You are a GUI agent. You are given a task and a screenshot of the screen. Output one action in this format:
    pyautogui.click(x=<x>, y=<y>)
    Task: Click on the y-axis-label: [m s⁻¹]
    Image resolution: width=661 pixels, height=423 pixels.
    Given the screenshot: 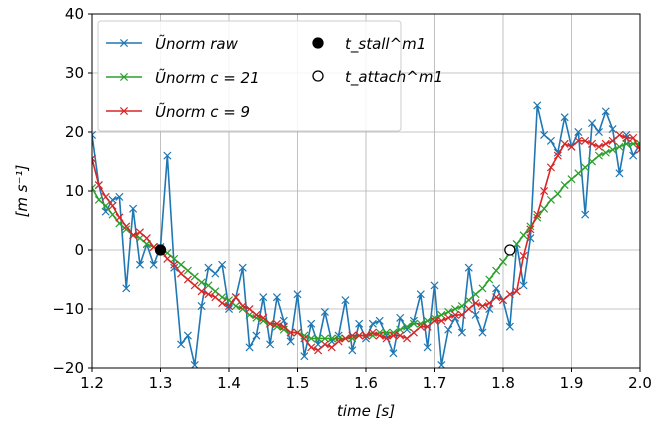 What is the action you would take?
    pyautogui.click(x=22, y=190)
    